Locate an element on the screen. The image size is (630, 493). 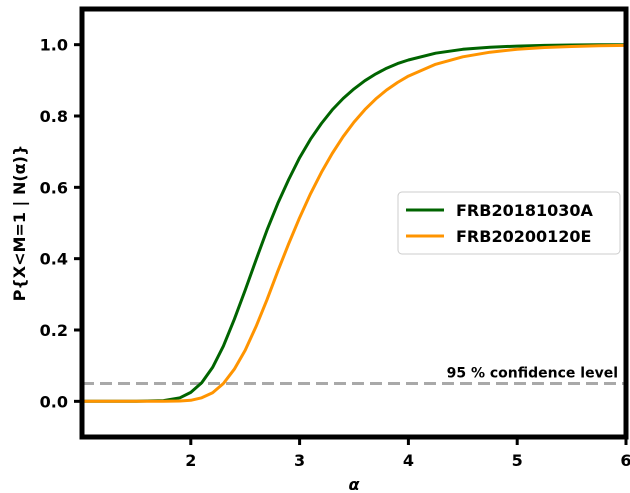
y-axis-ticks: 0.0 0.2 0.4 0.6 0.8 1.0 is located at coordinates (61, 223).